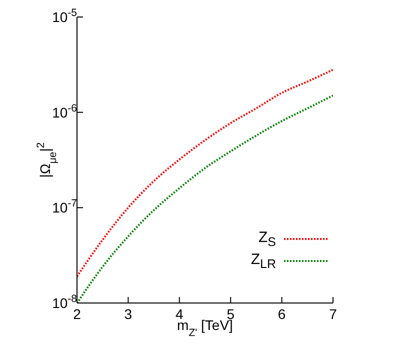  What do you see at coordinates (65, 207) in the screenshot?
I see `y-tick-label: 10$^{-7}$` at bounding box center [65, 207].